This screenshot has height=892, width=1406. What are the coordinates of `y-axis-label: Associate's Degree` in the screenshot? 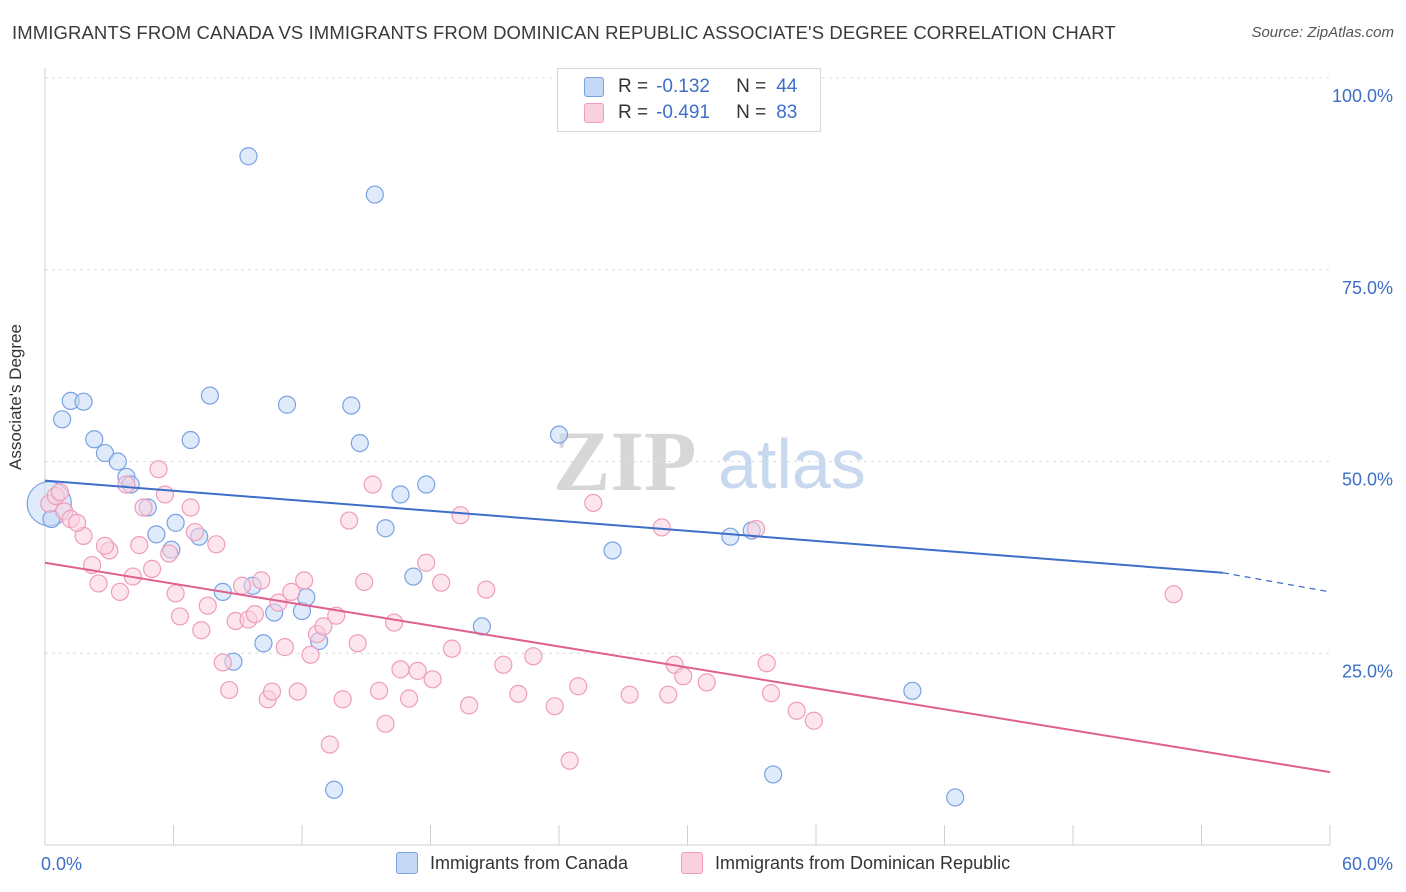 It's located at (15, 397).